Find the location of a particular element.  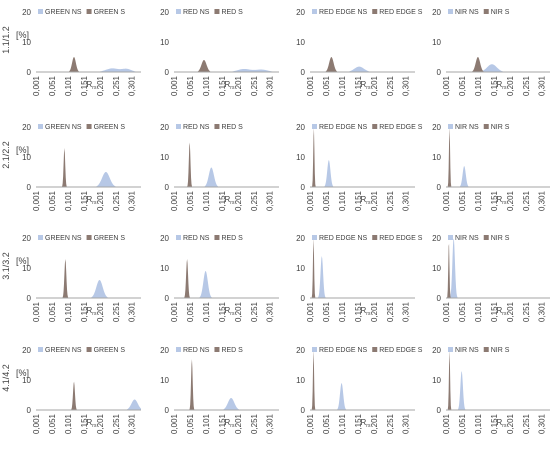

legend-label: RED NS is located at coordinates (196, 350).